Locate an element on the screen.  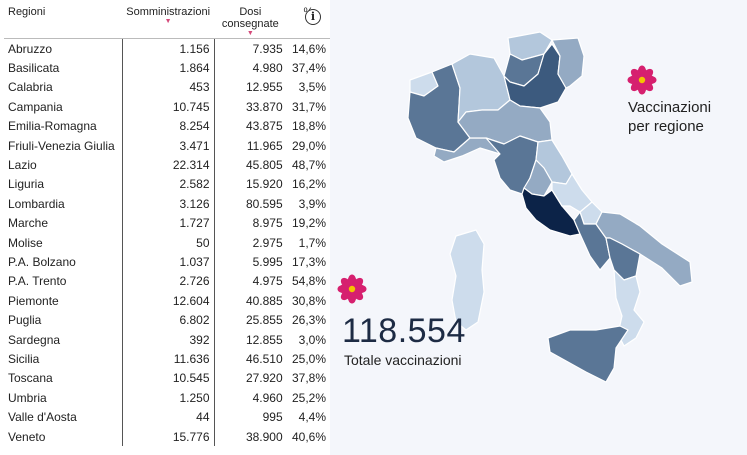
cell-percent: 16,2% is located at coordinates (308, 184).